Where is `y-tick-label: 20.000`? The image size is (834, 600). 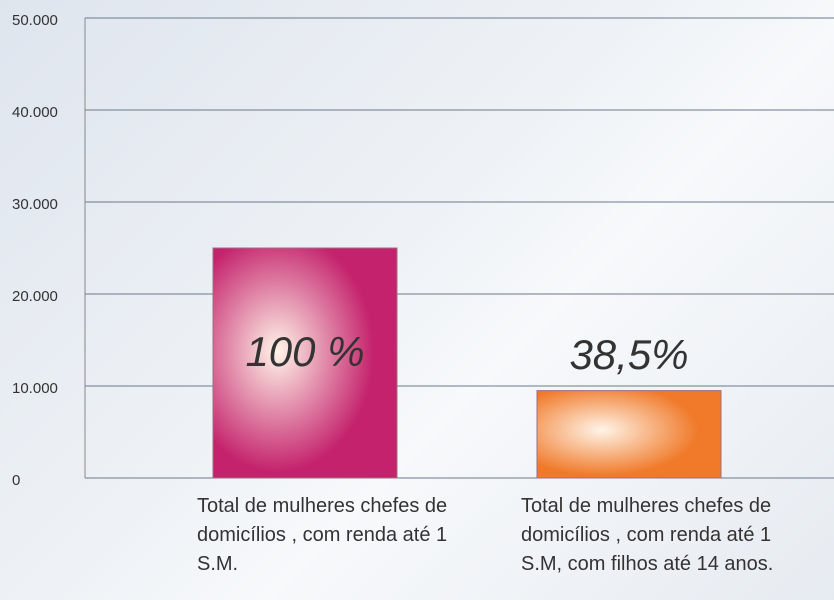 y-tick-label: 20.000 is located at coordinates (35, 296).